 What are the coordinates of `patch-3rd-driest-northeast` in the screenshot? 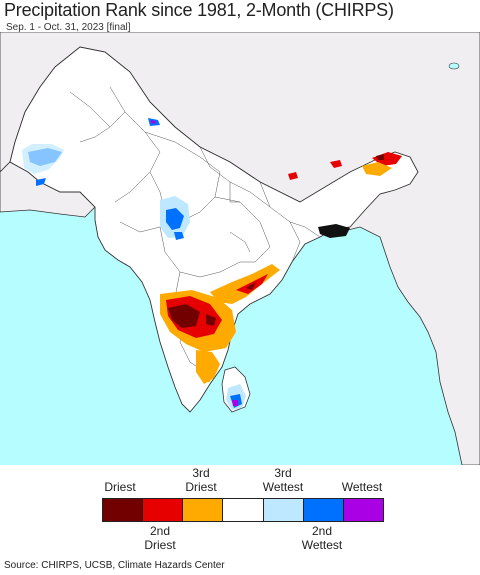 It's located at (377, 169).